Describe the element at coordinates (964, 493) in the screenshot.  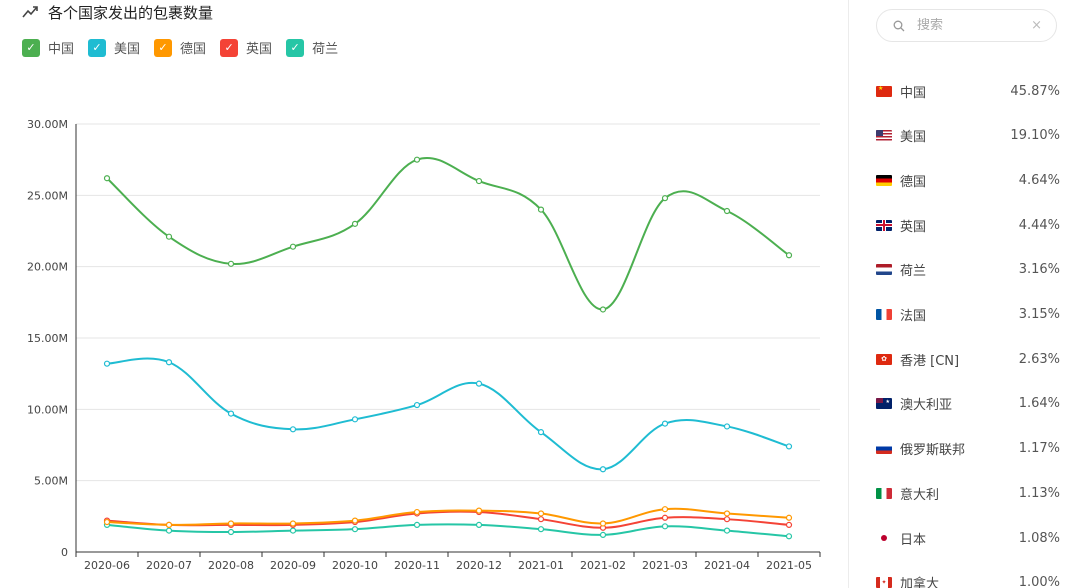
I see `country-row: 意大利 1.13%` at that location.